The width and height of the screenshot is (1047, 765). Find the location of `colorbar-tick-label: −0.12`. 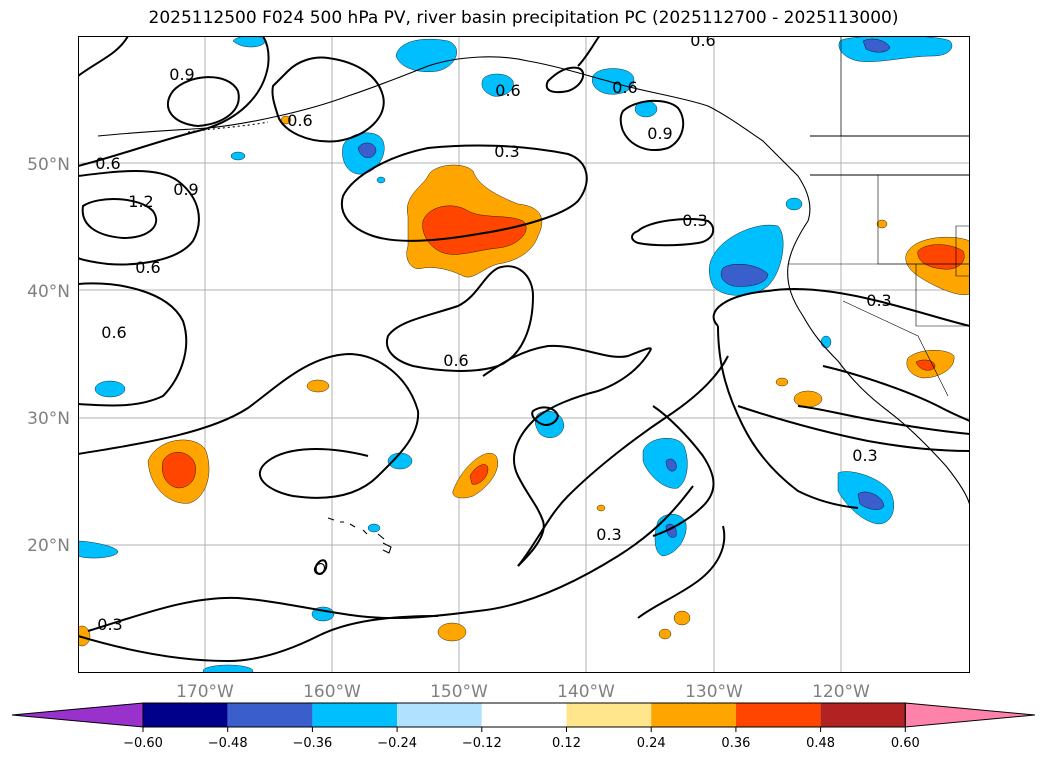

colorbar-tick-label: −0.12 is located at coordinates (482, 743).